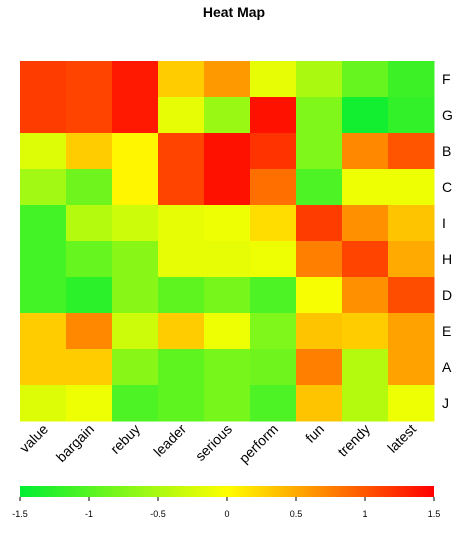 This screenshot has width=468, height=537. Describe the element at coordinates (447, 367) in the screenshot. I see `row-label: A` at that location.